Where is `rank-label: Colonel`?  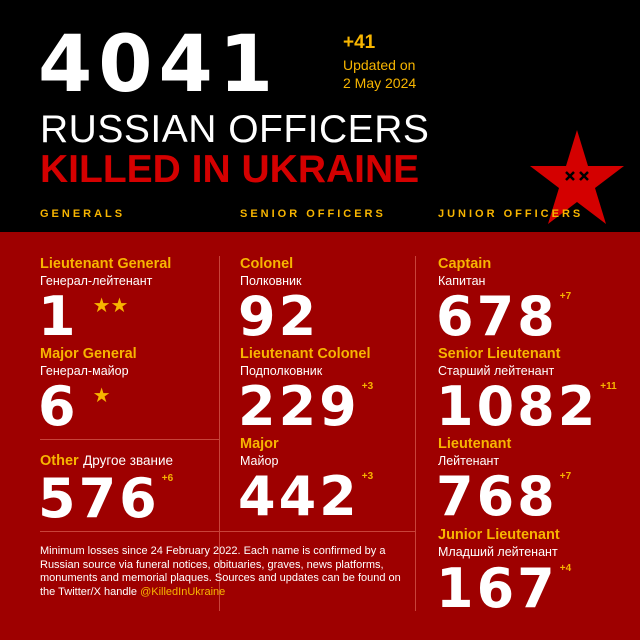
rank-label: Colonel is located at coordinates (267, 264).